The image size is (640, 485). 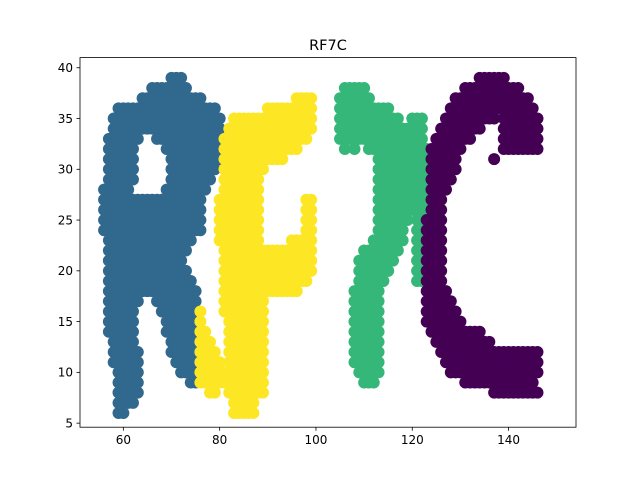 I want to click on y-tick-label: 25, so click(x=65, y=220).